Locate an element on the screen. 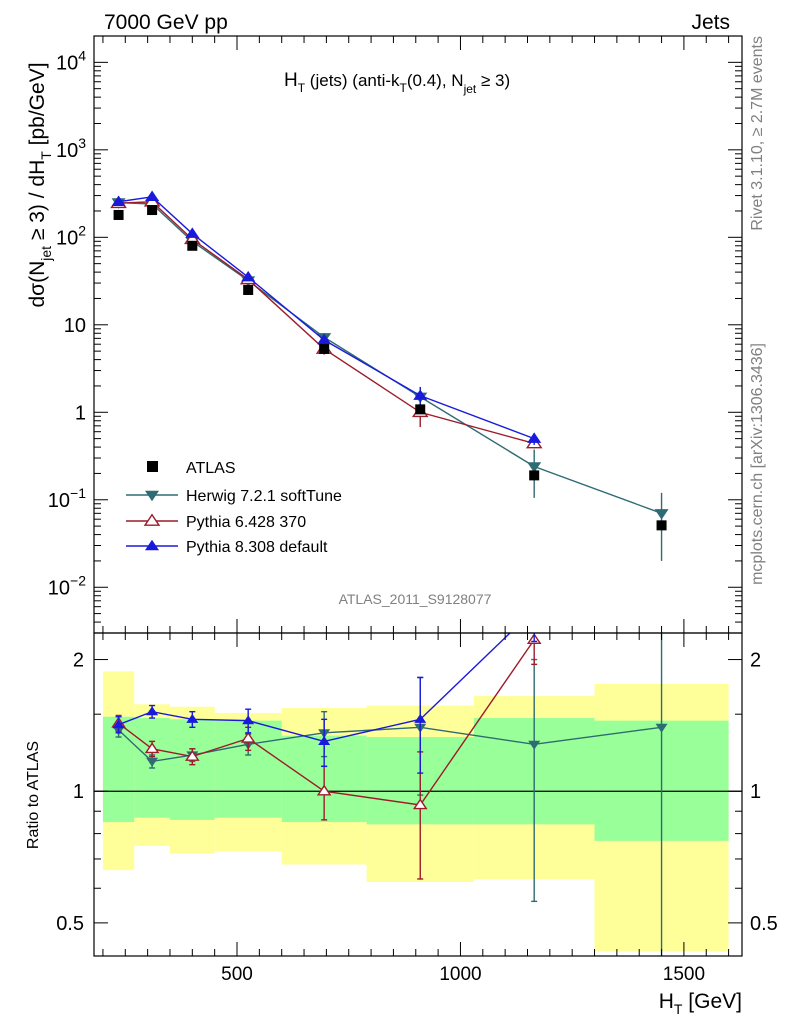 This screenshot has width=786, height=1024. rivet-label: Rivet 3.1.10, ≥ 2.7M events is located at coordinates (757, 133).